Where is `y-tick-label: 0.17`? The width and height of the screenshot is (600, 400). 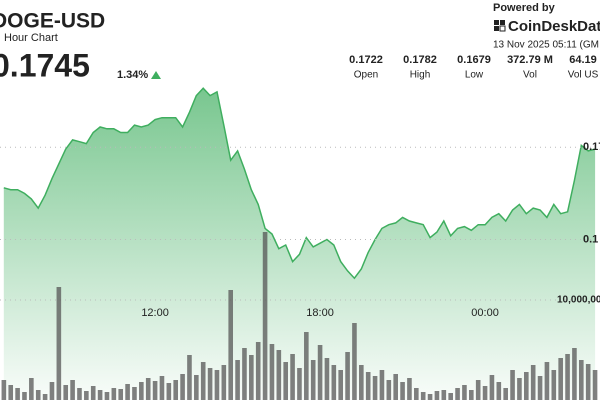
y-tick-label: 0.17 is located at coordinates (591, 147).